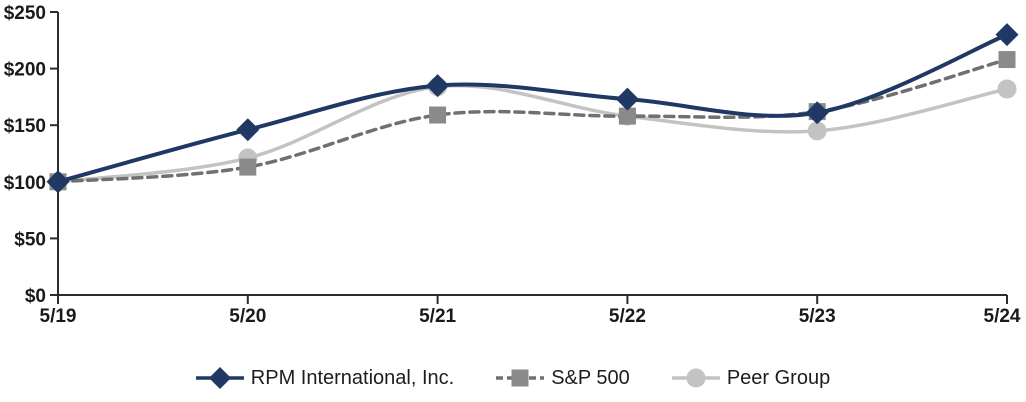 The width and height of the screenshot is (1026, 402). What do you see at coordinates (25, 13) in the screenshot?
I see `y-tick-label: $250` at bounding box center [25, 13].